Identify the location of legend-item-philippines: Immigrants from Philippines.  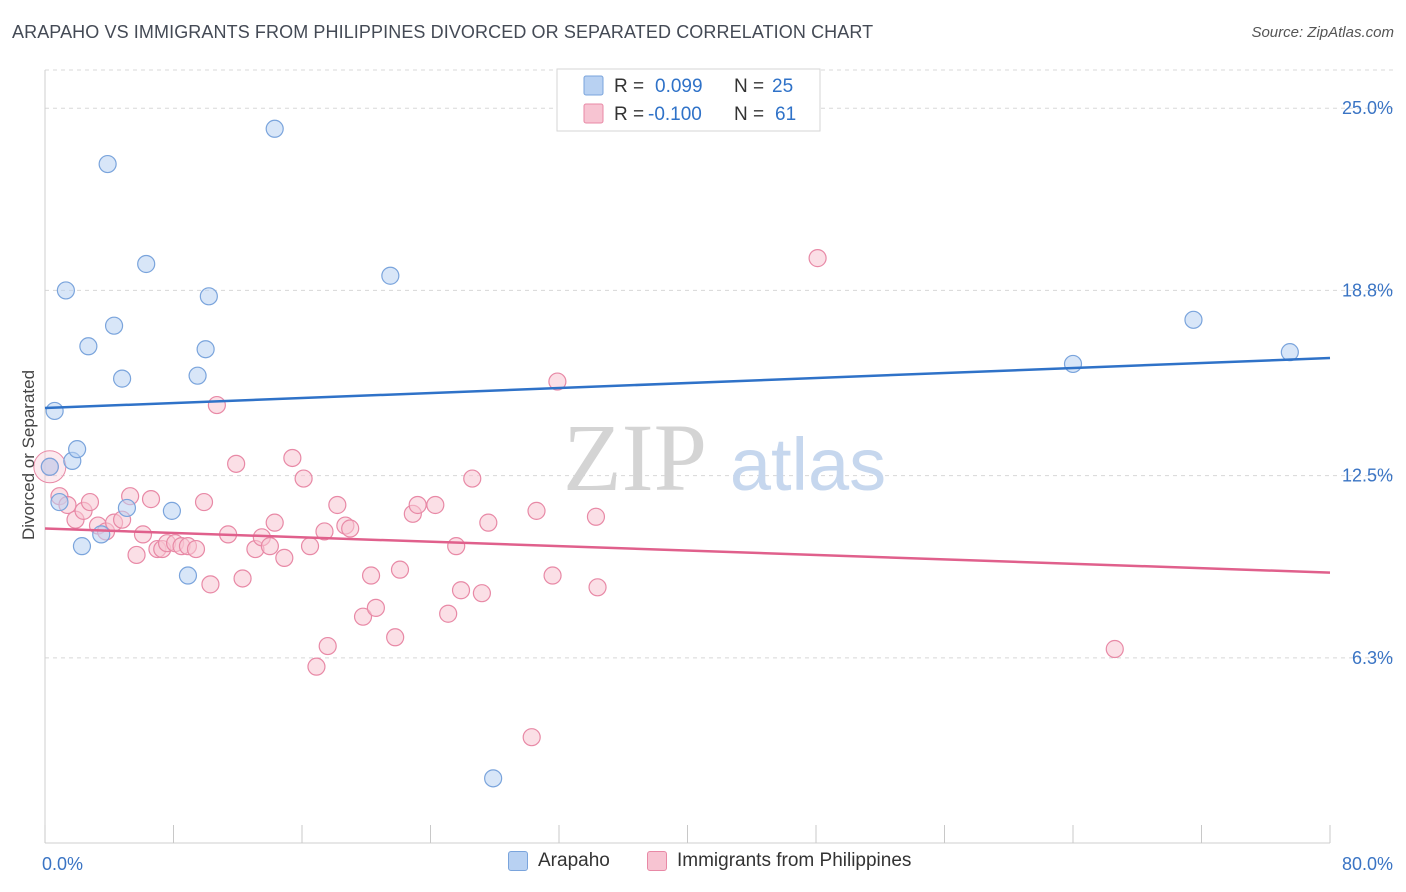
(779, 861).